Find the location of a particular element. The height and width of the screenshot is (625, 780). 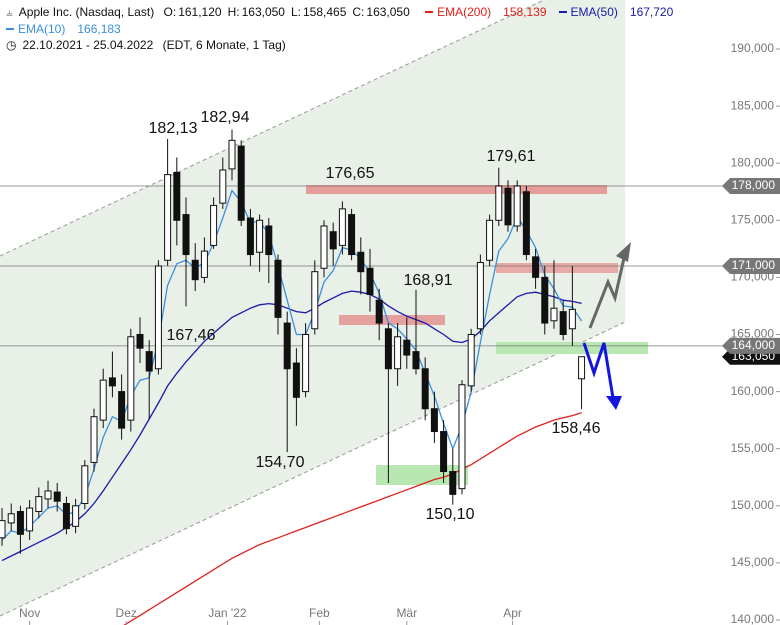

y-tick-label: 160,000 is located at coordinates (753, 391).